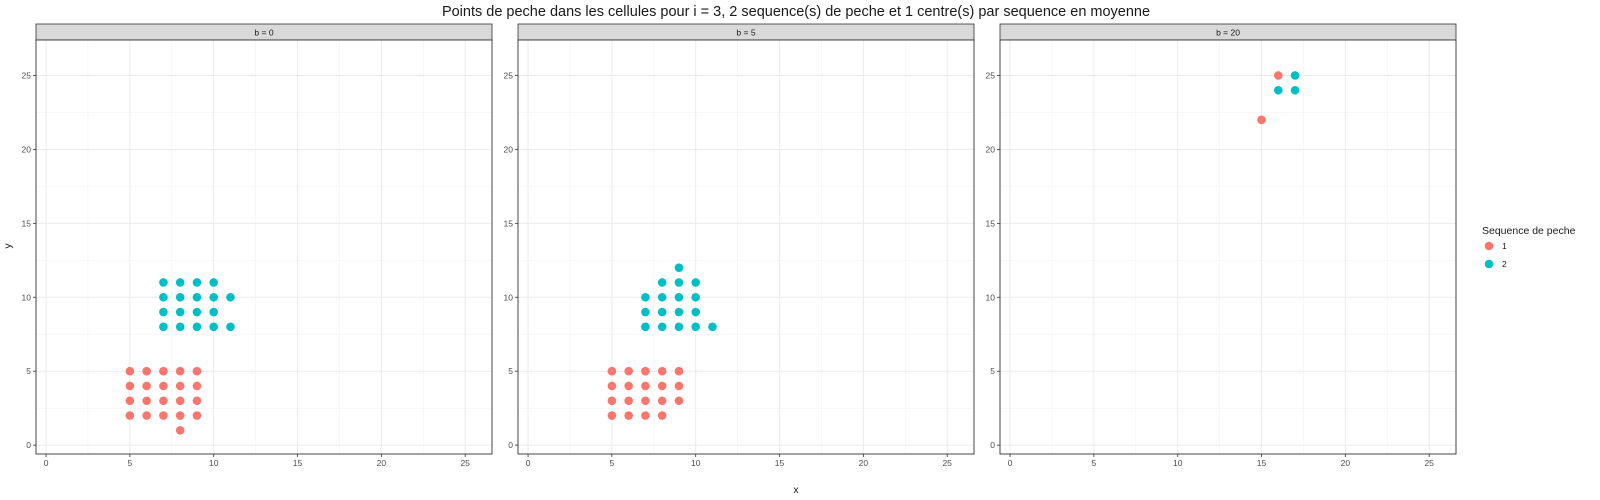 Image resolution: width=1600 pixels, height=500 pixels. Describe the element at coordinates (696, 463) in the screenshot. I see `x-tick-label: 10` at that location.